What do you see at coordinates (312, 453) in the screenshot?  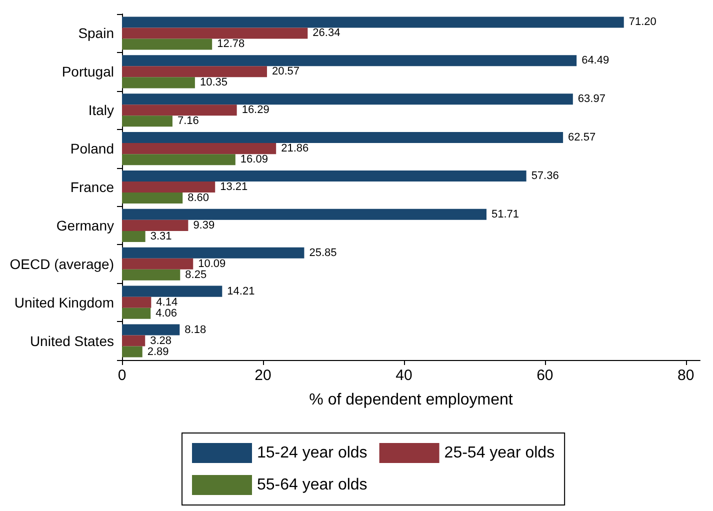 I see `legend-label: 15-24 year olds` at bounding box center [312, 453].